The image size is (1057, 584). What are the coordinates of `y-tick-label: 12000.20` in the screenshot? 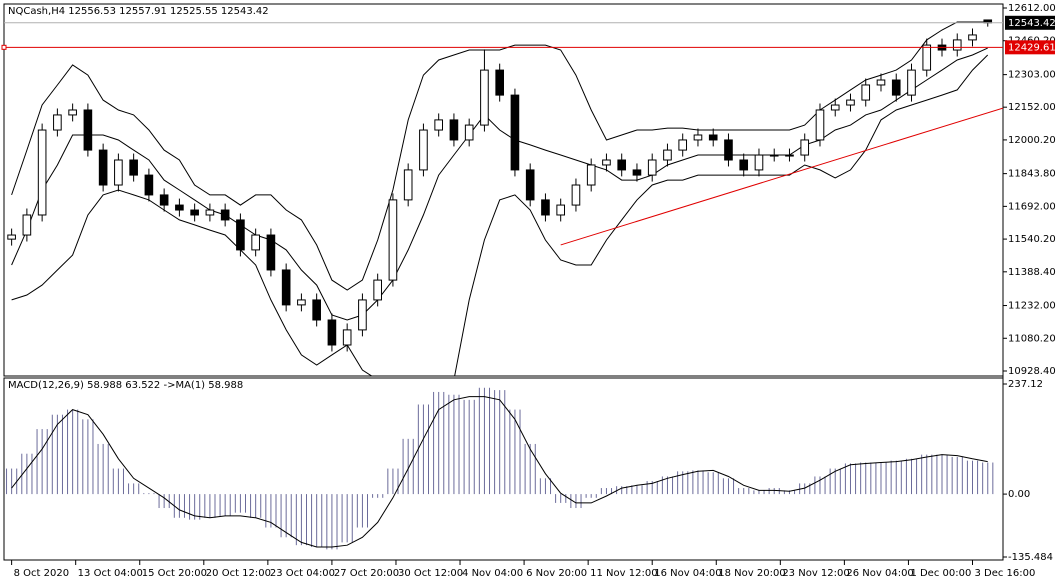 It's located at (1032, 140).